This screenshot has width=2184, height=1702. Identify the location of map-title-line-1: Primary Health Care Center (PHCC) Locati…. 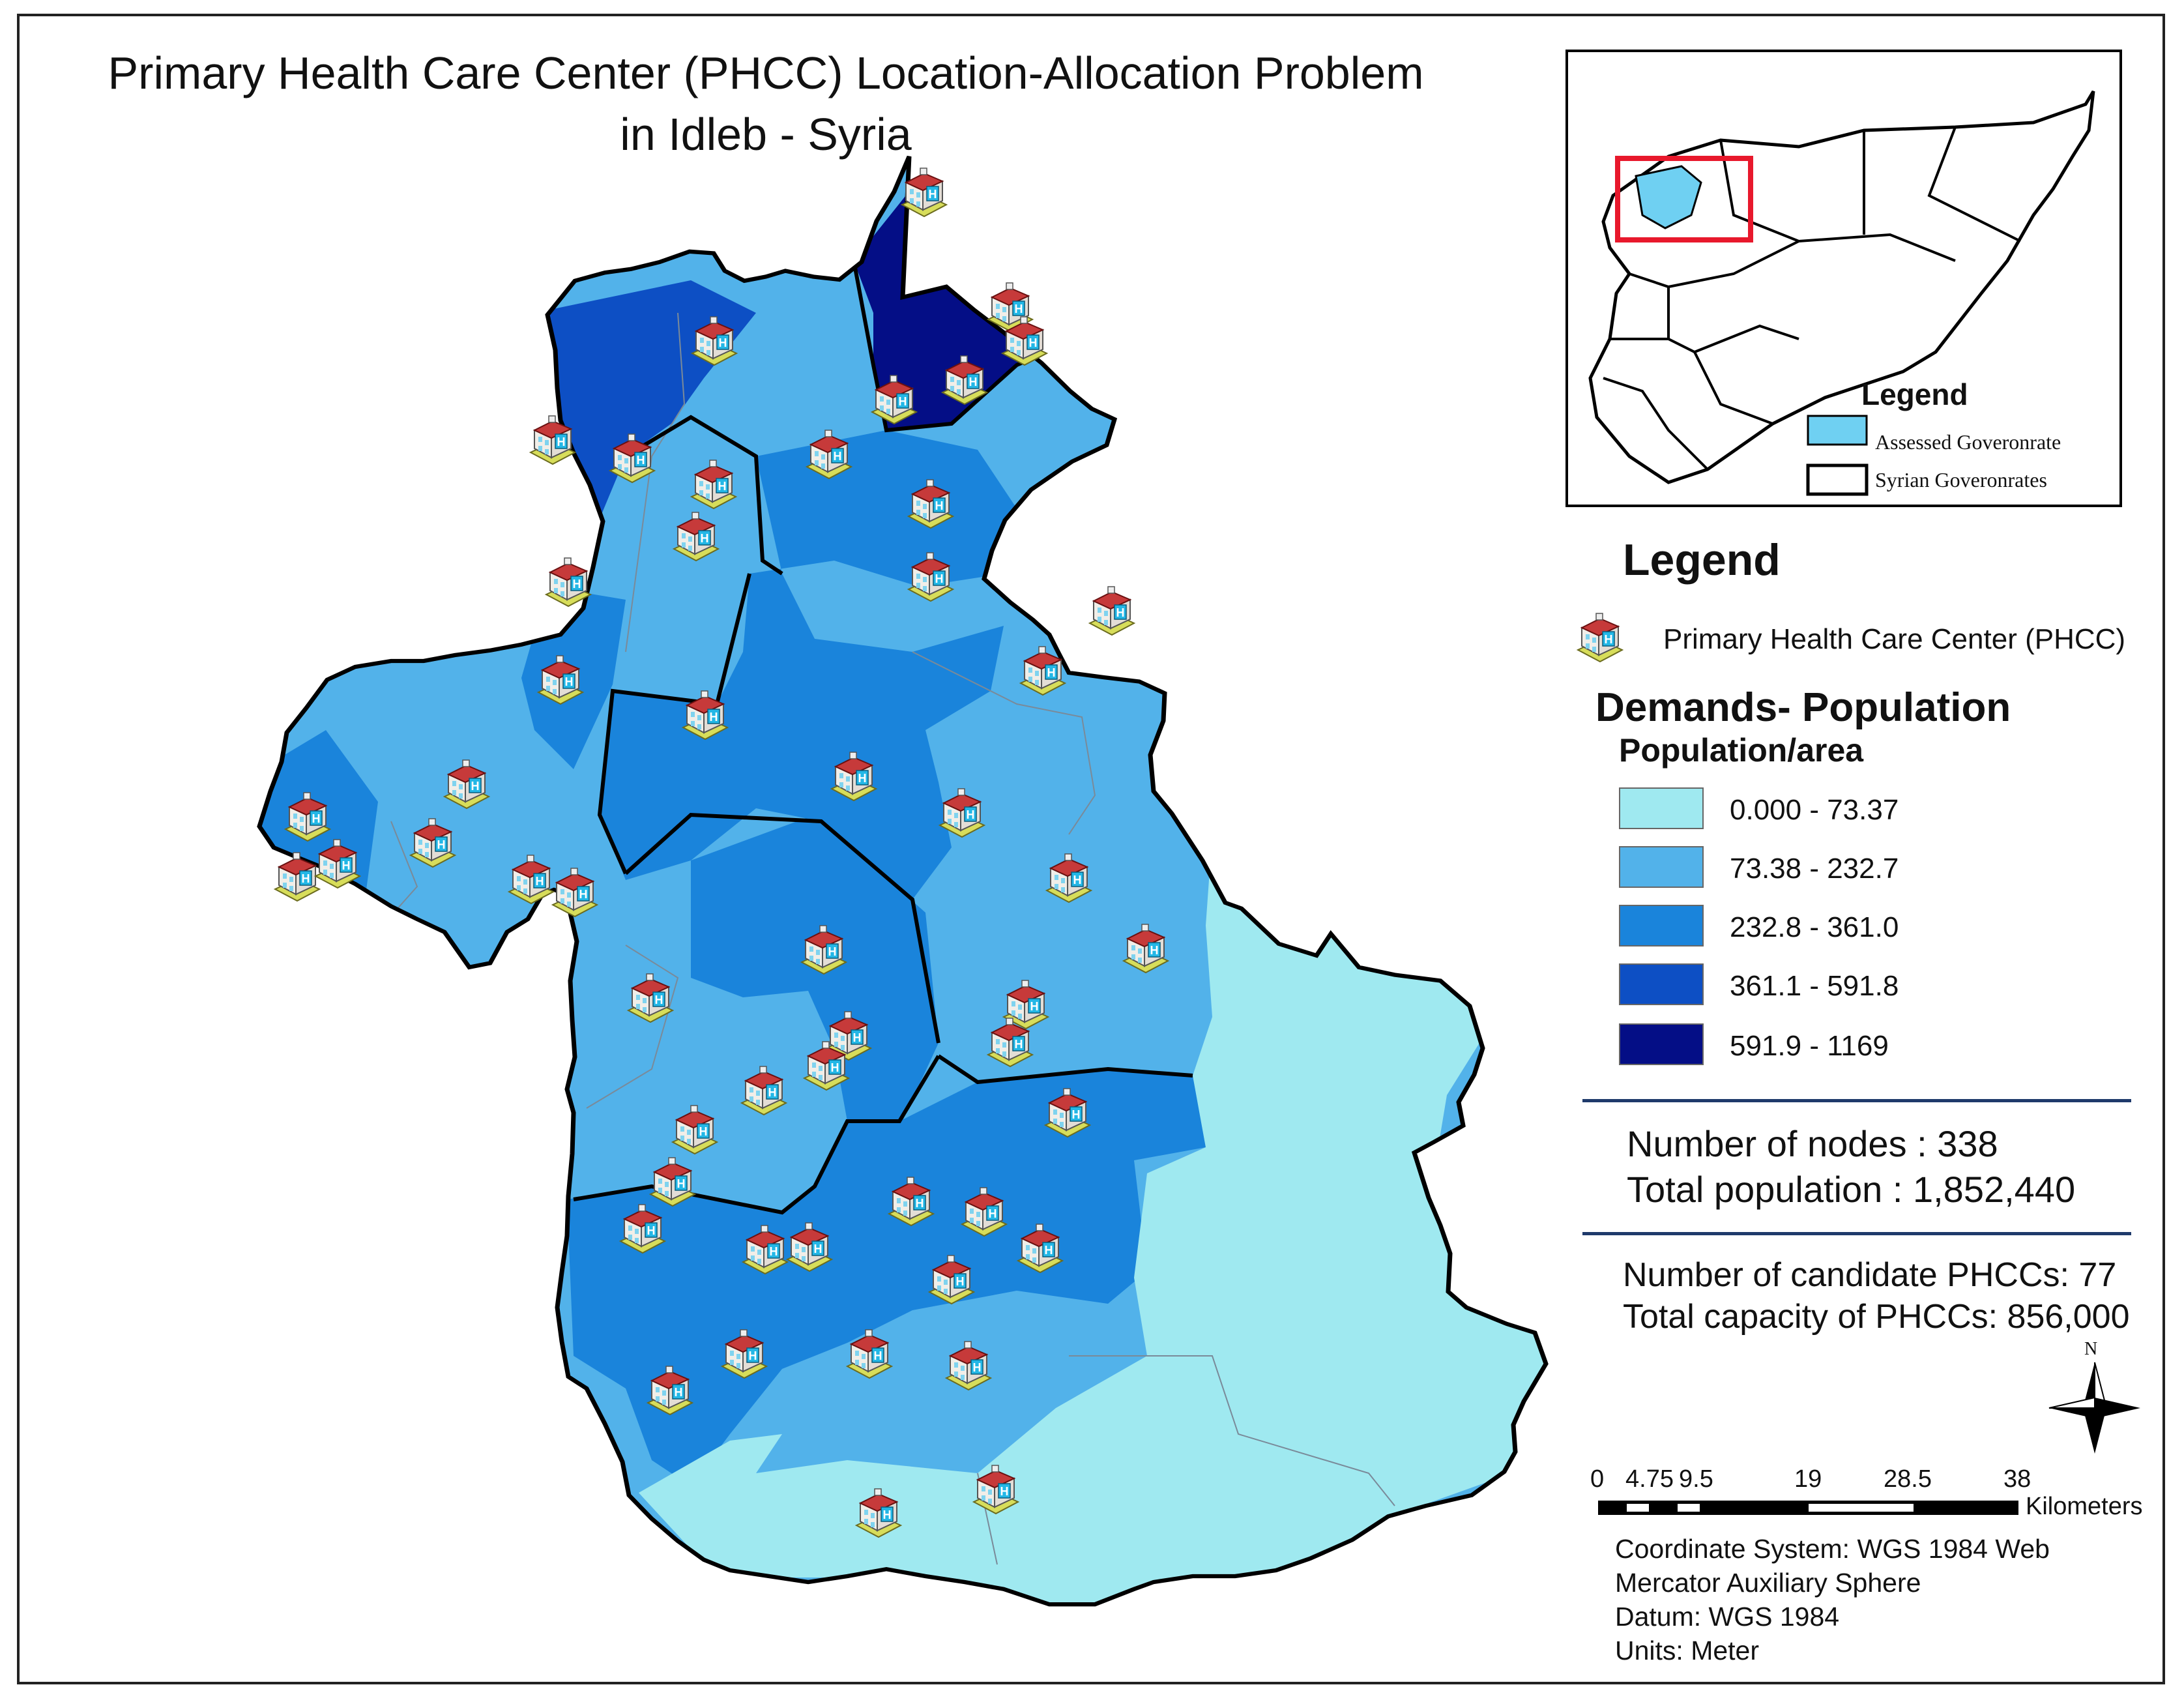
(766, 73).